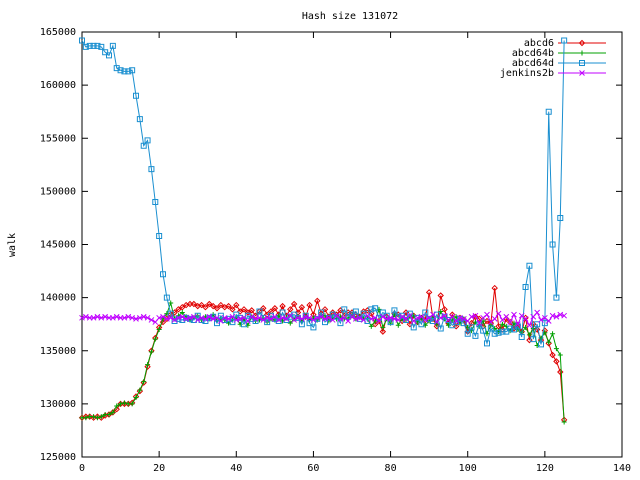 Image resolution: width=640 pixels, height=480 pixels. What do you see at coordinates (622, 468) in the screenshot?
I see `x-tick-label: 140` at bounding box center [622, 468].